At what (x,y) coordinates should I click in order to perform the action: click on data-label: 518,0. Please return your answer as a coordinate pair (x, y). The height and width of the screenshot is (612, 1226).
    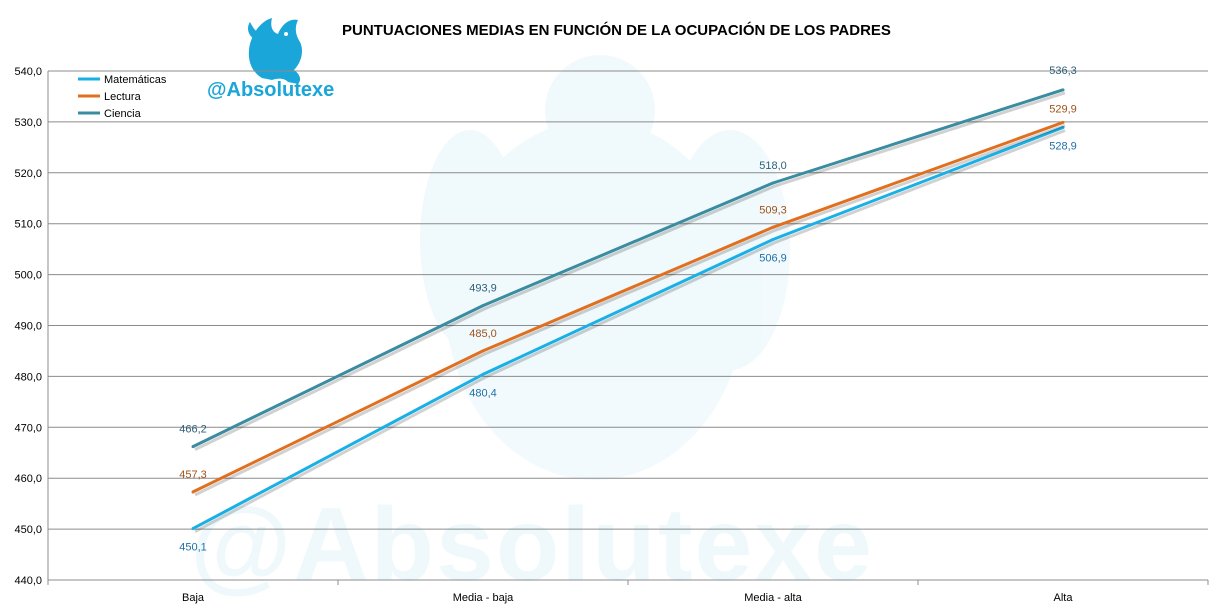
    Looking at the image, I should click on (773, 166).